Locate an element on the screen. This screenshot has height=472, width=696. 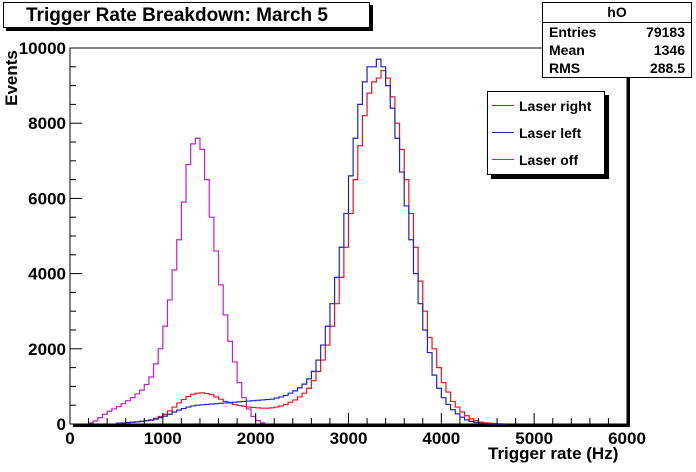
y-tick-label: 0 is located at coordinates (61, 424).